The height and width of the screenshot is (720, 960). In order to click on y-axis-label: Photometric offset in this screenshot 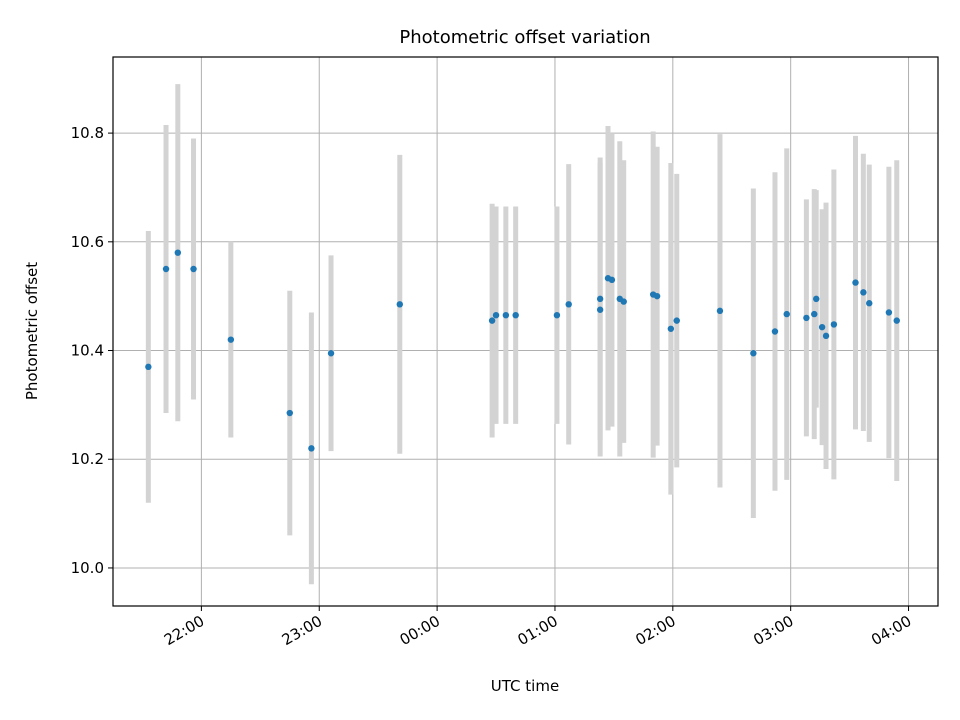, I will do `click(32, 331)`.